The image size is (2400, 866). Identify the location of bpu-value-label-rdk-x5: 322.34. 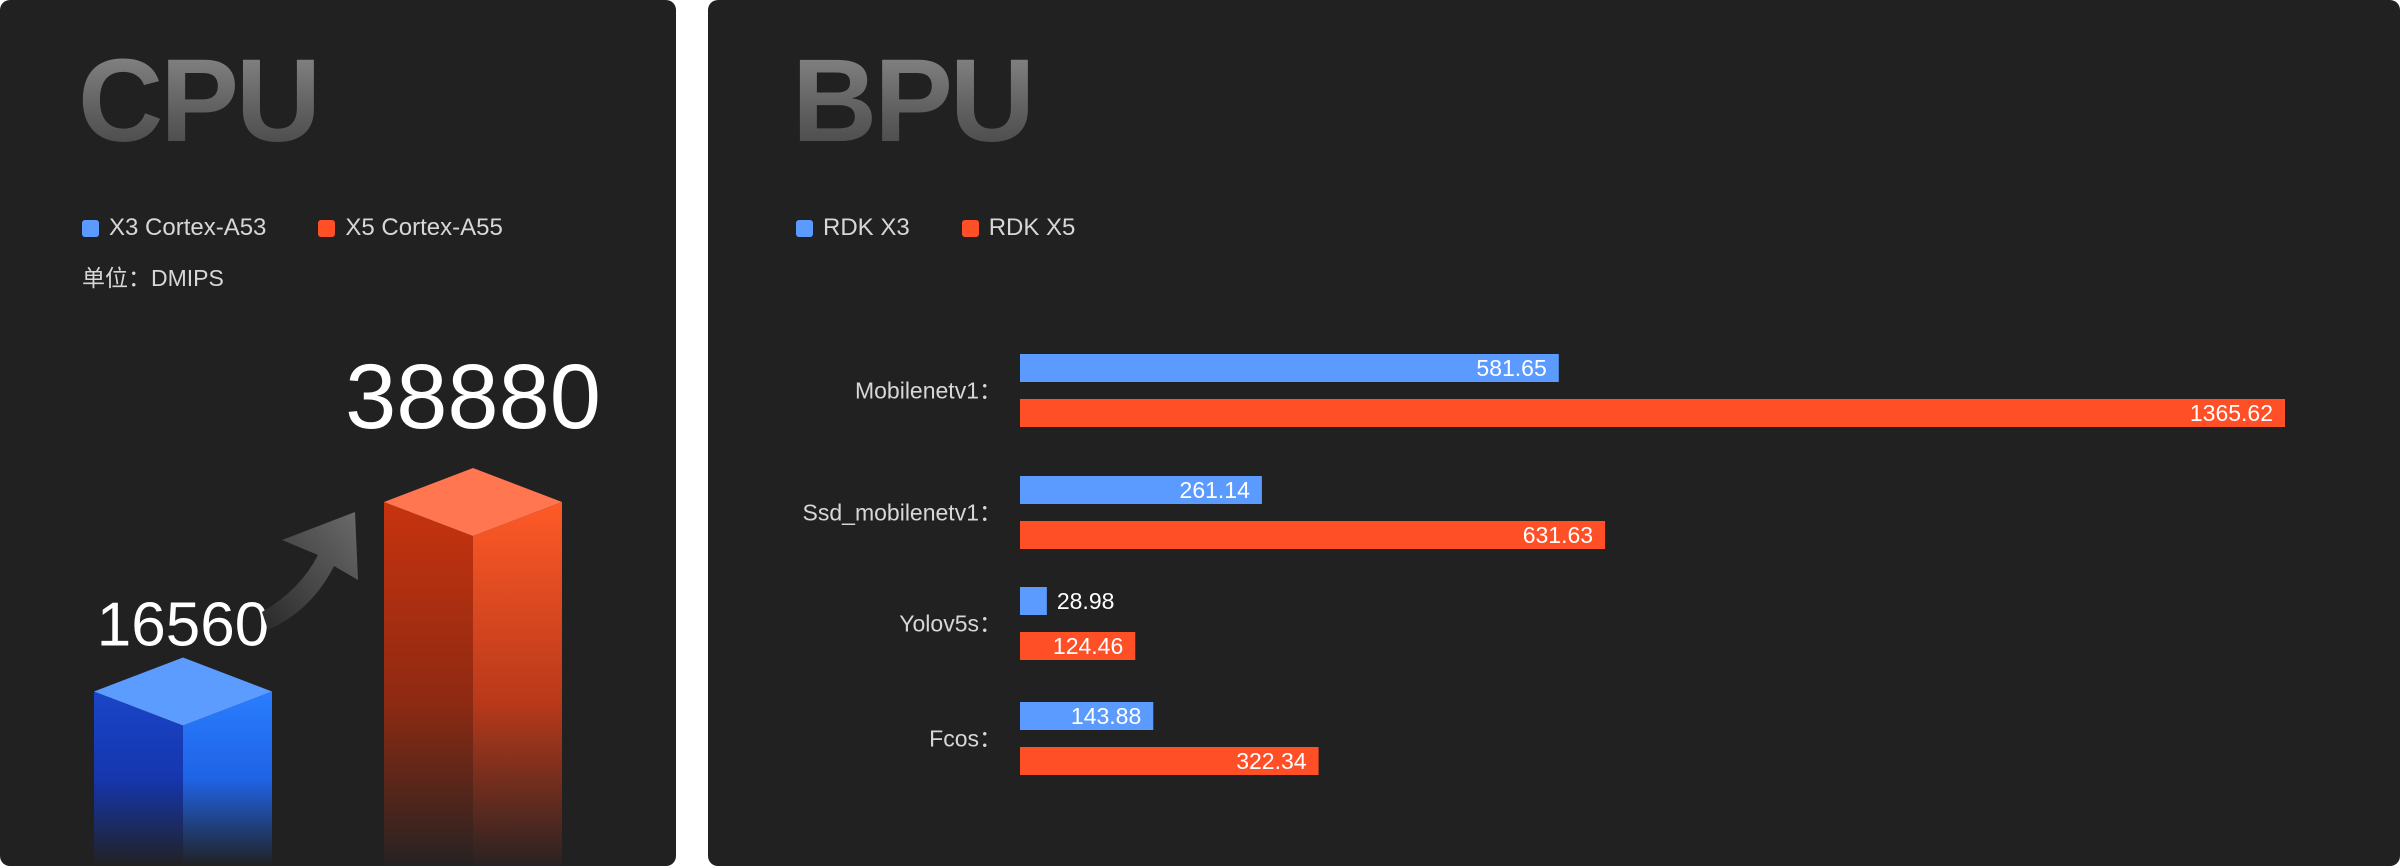
(1271, 761).